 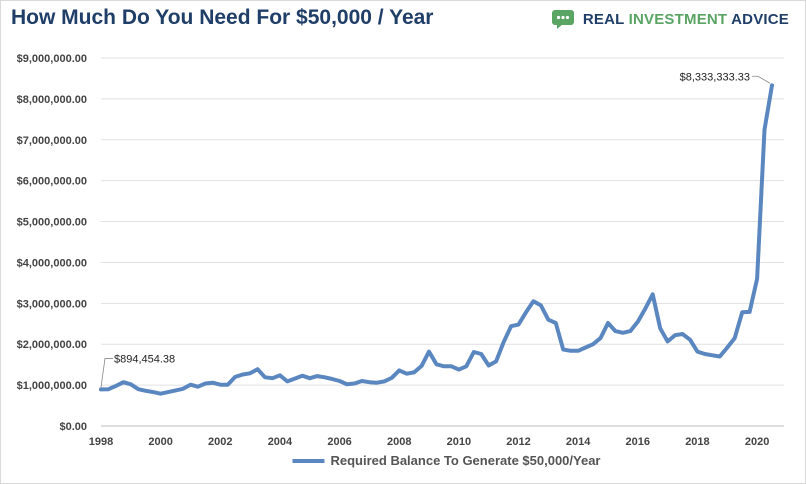 What do you see at coordinates (73, 427) in the screenshot?
I see `y-tick-label: $0.00` at bounding box center [73, 427].